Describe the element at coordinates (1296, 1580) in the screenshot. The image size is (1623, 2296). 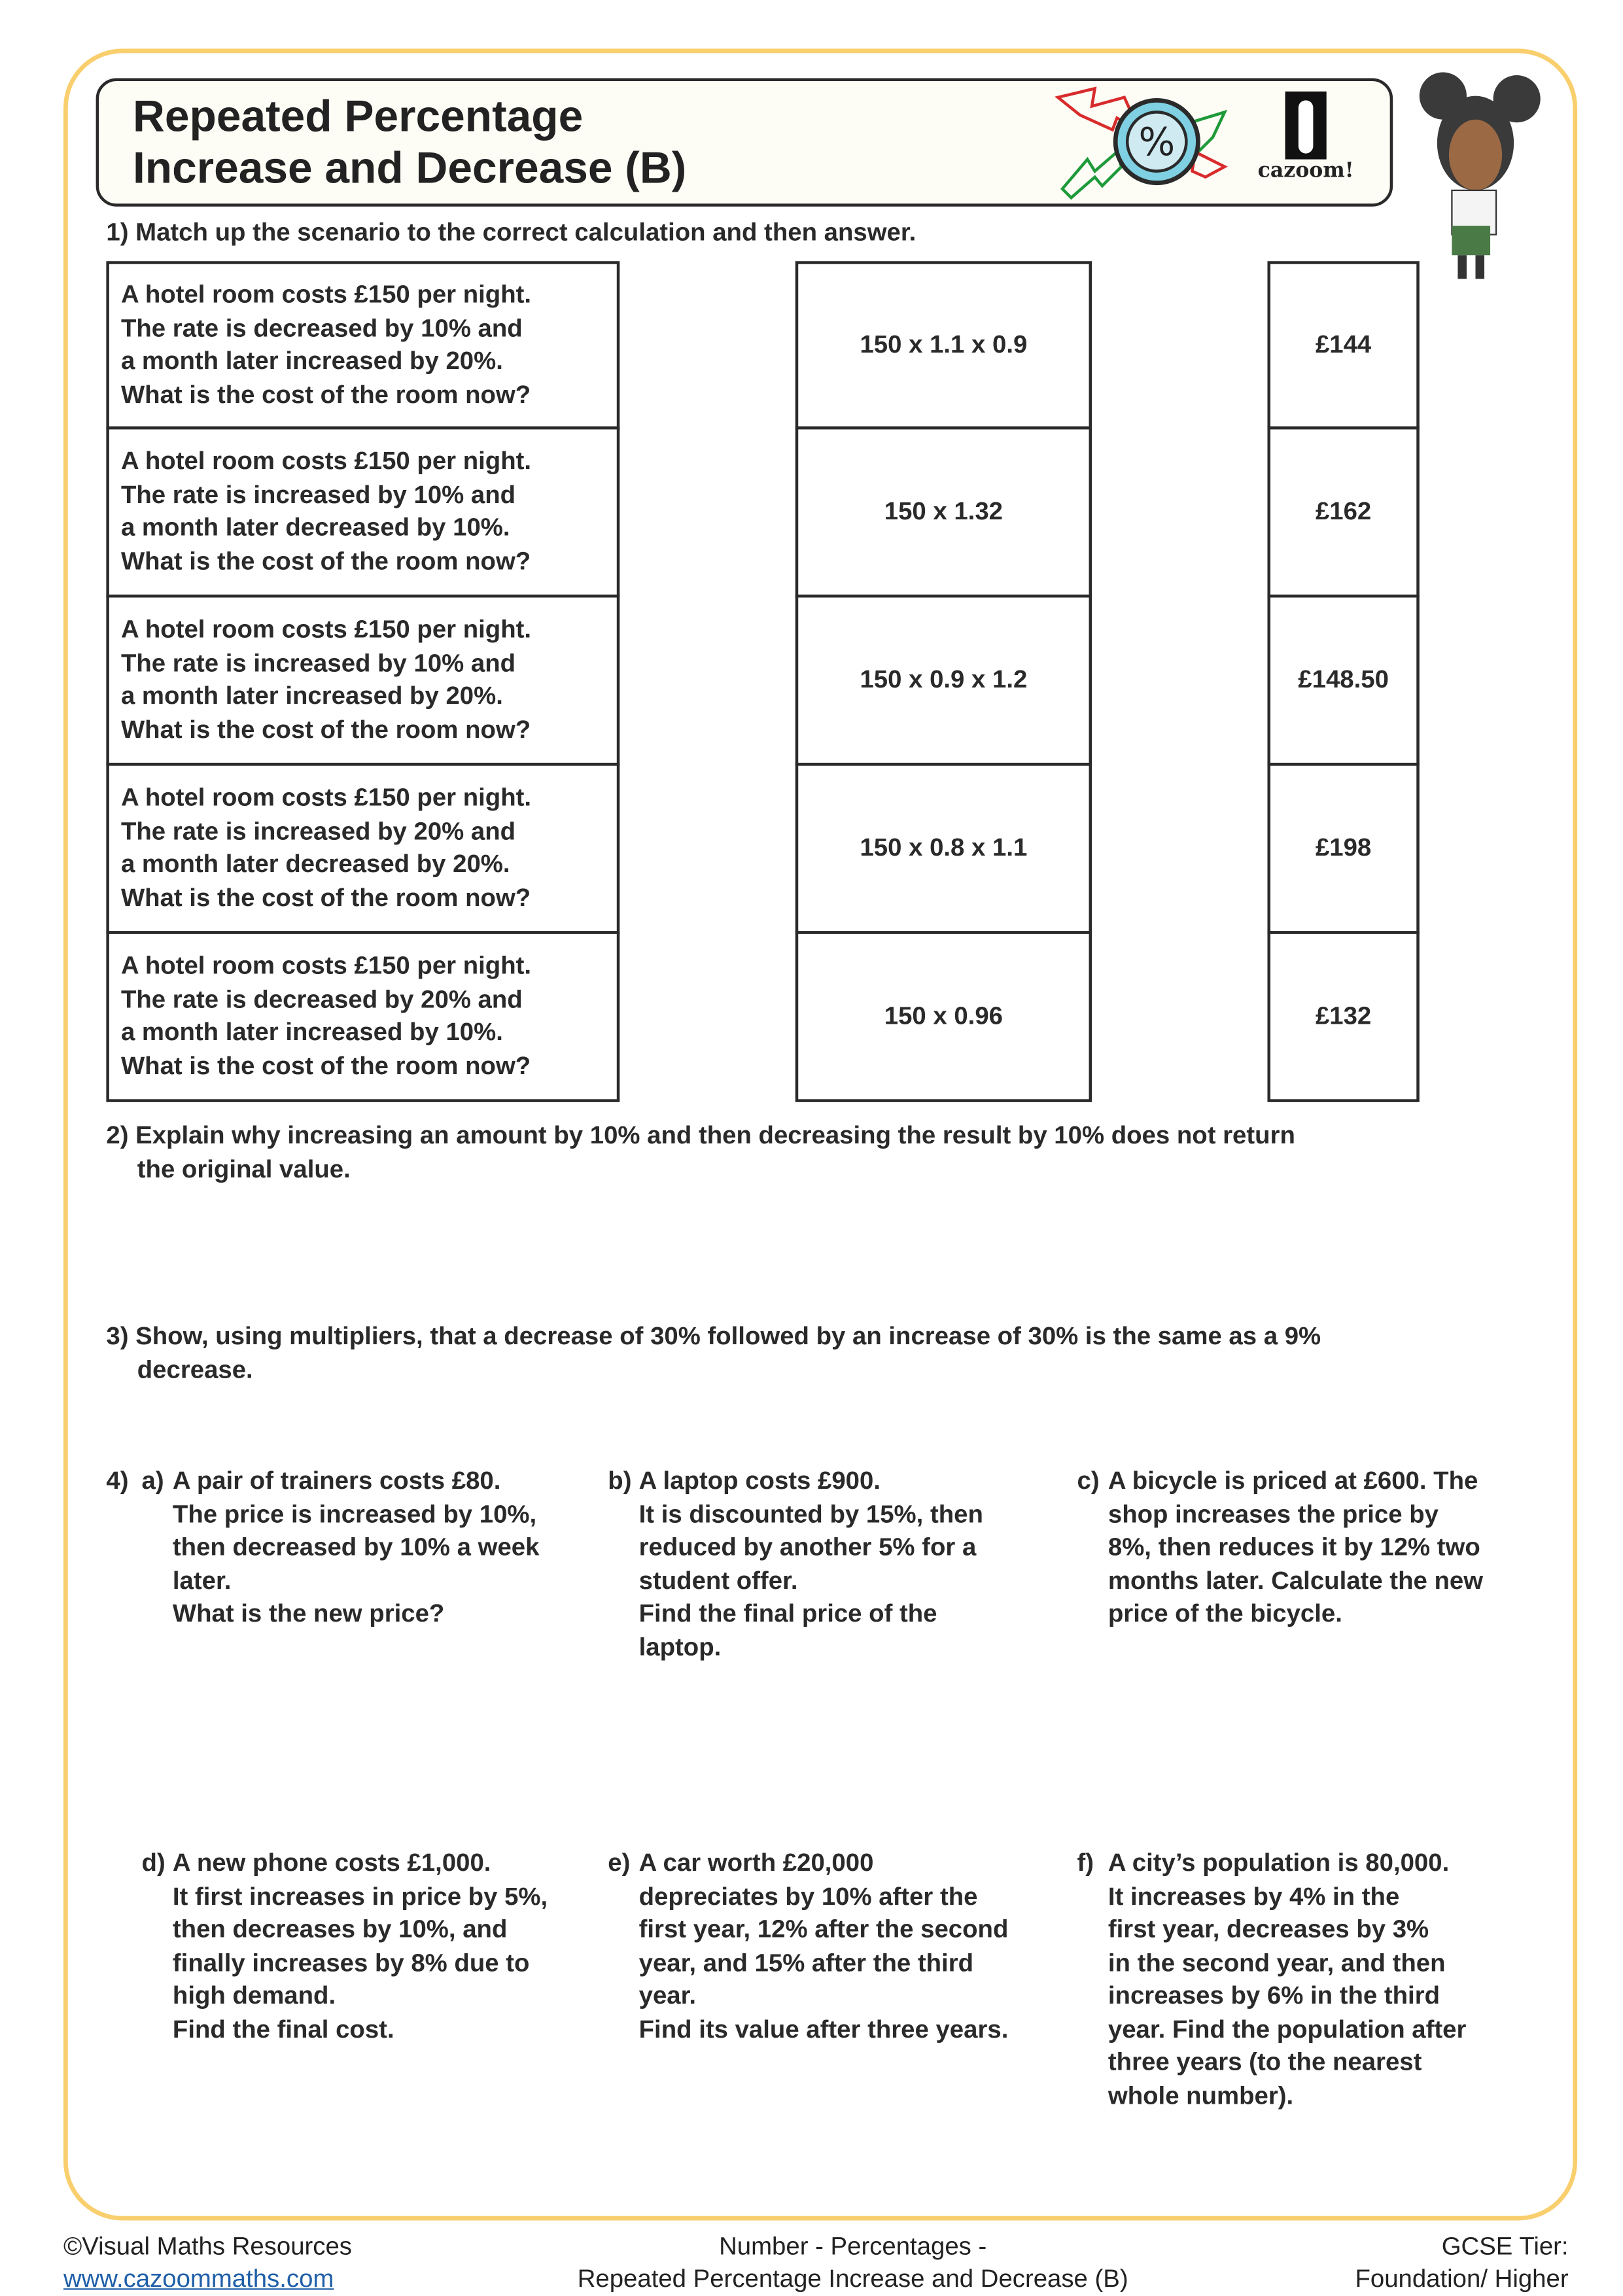
I see `part-text-line: months later. Calculate the new` at that location.